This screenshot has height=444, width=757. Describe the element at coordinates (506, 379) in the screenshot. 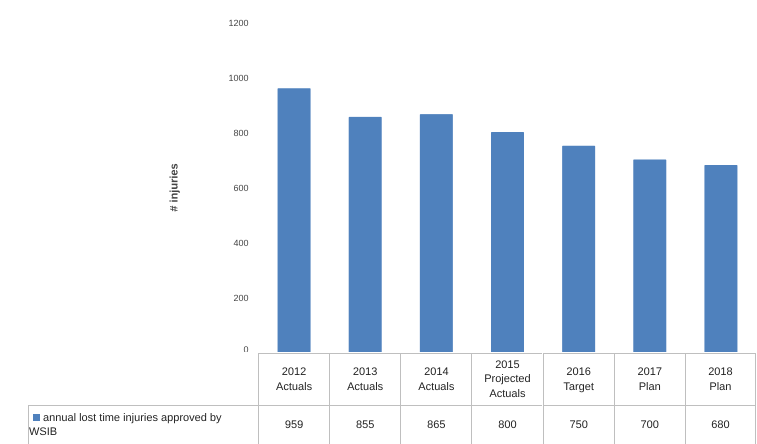

I see `x-tick-label: 2015 Projected Actuals` at that location.